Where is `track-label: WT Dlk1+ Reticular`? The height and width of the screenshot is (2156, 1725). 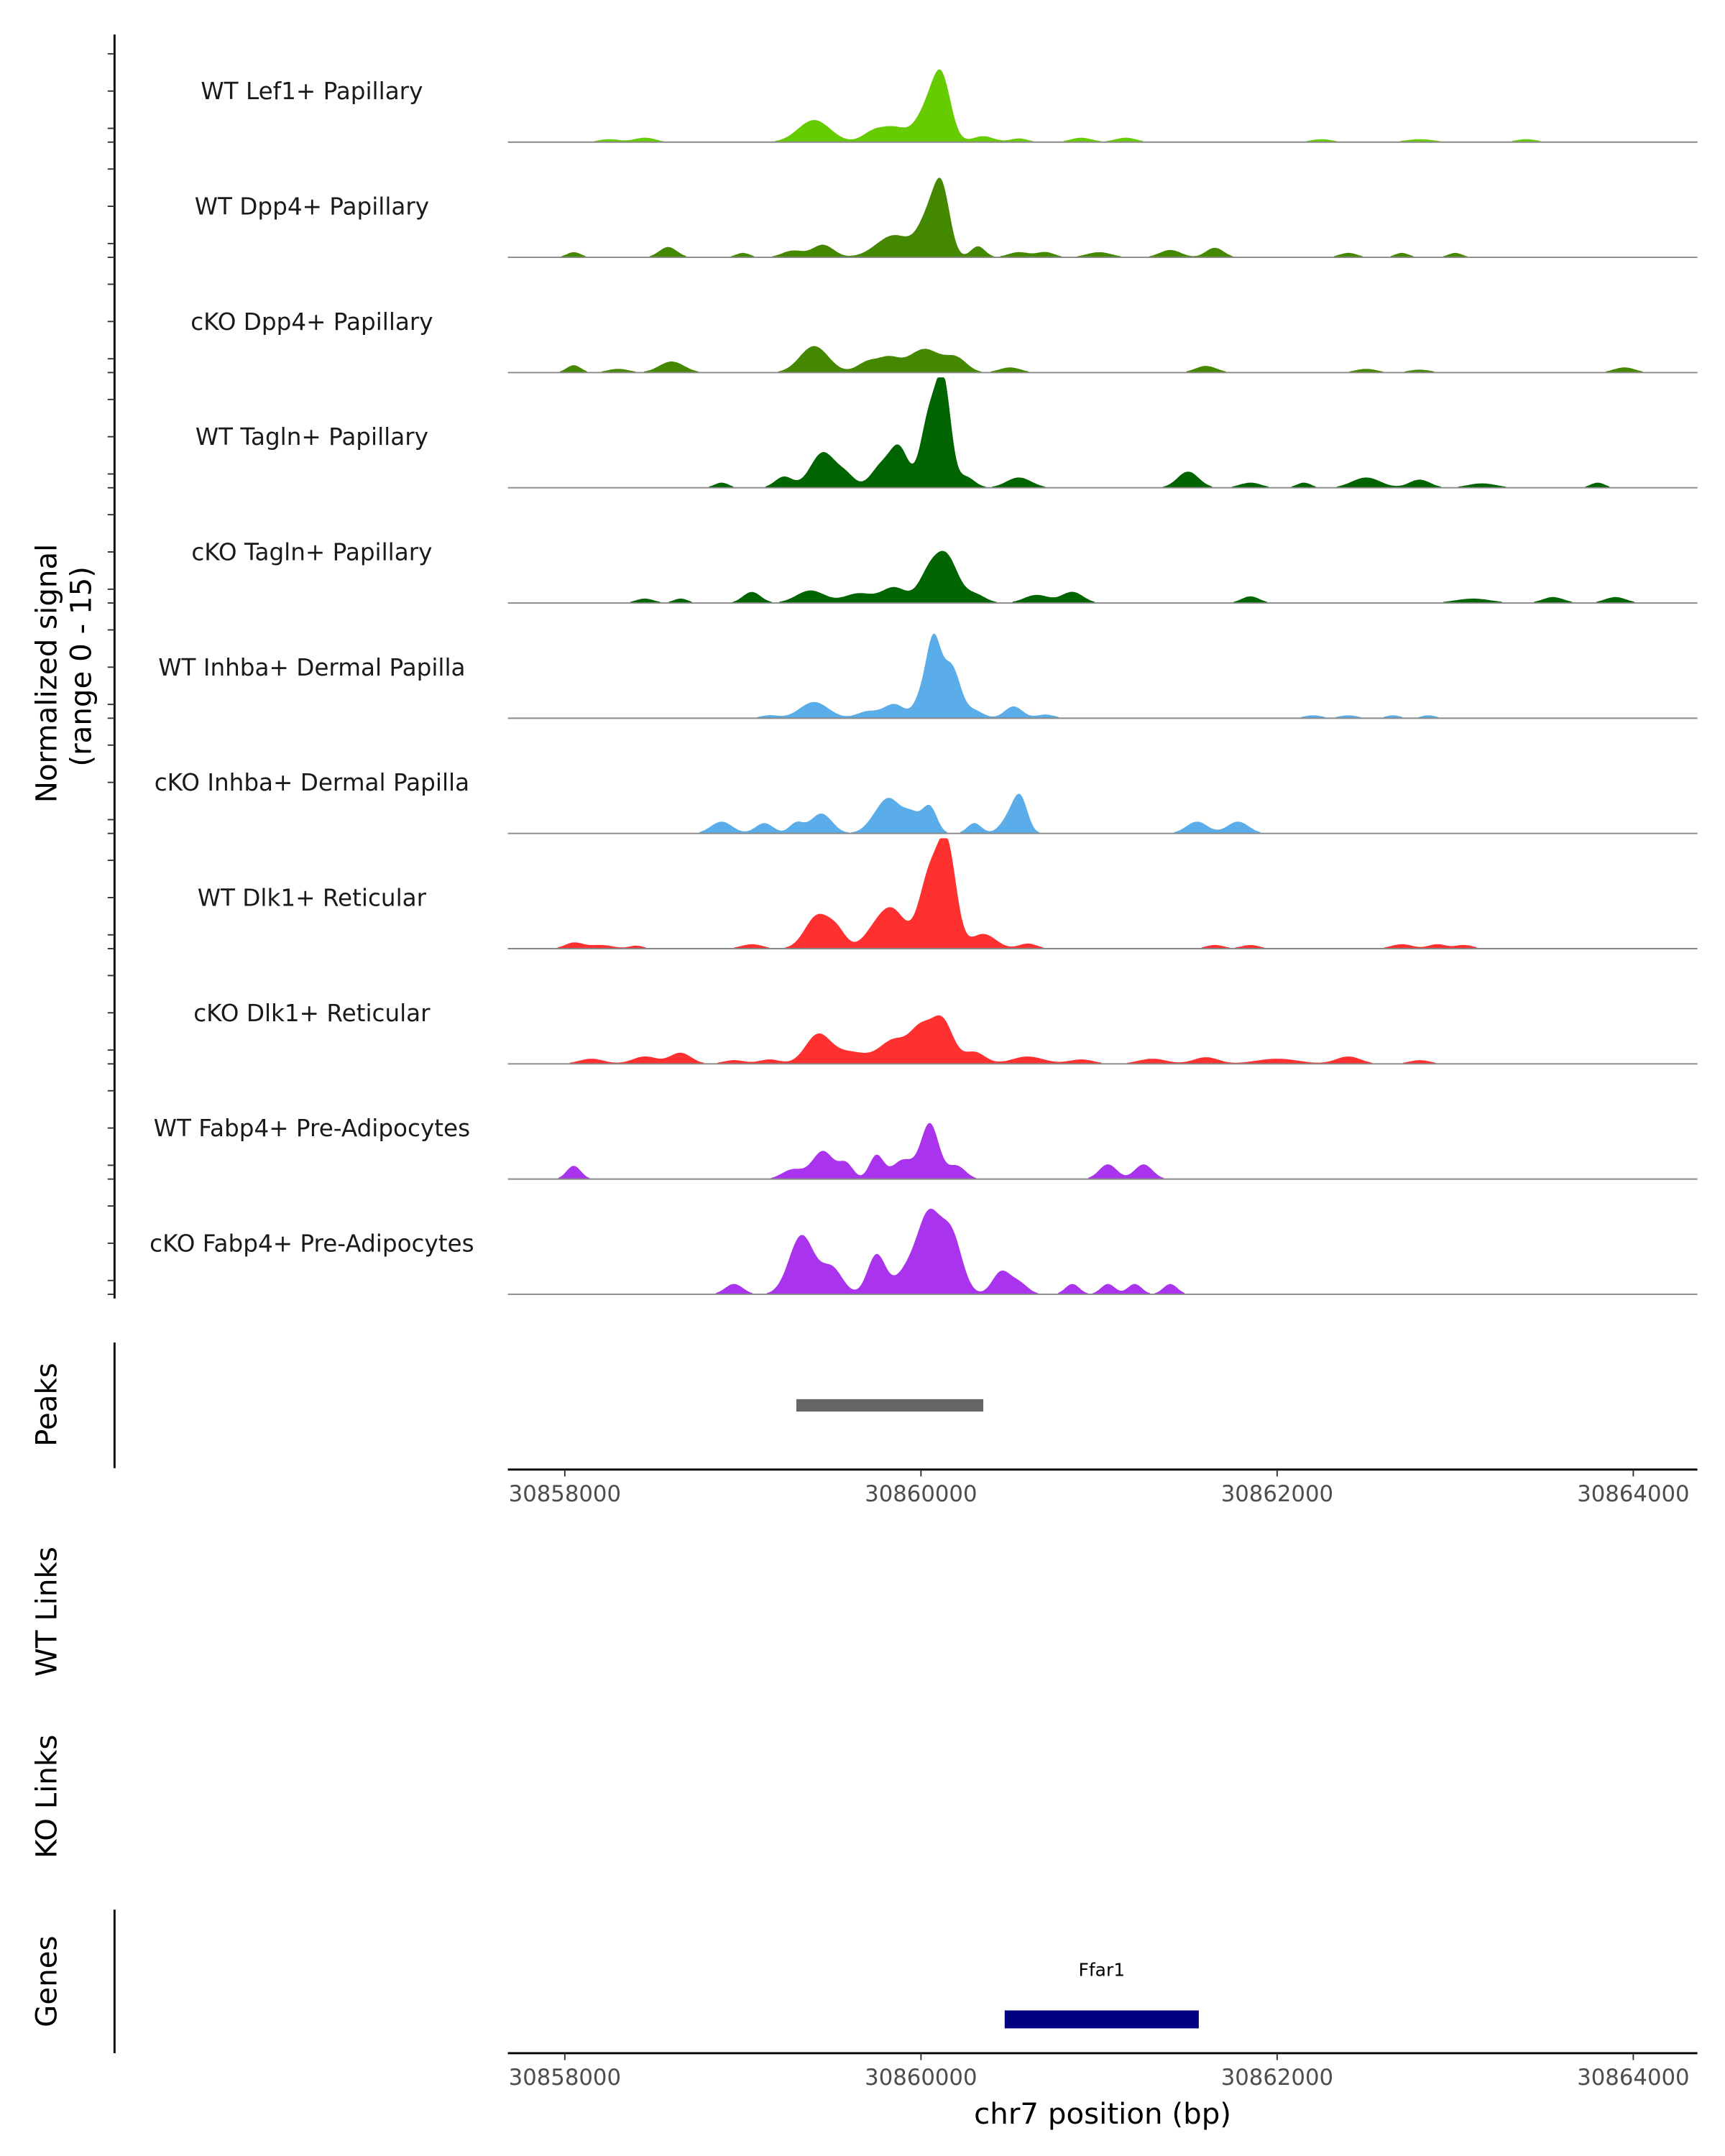
track-label: WT Dlk1+ Reticular is located at coordinates (312, 897).